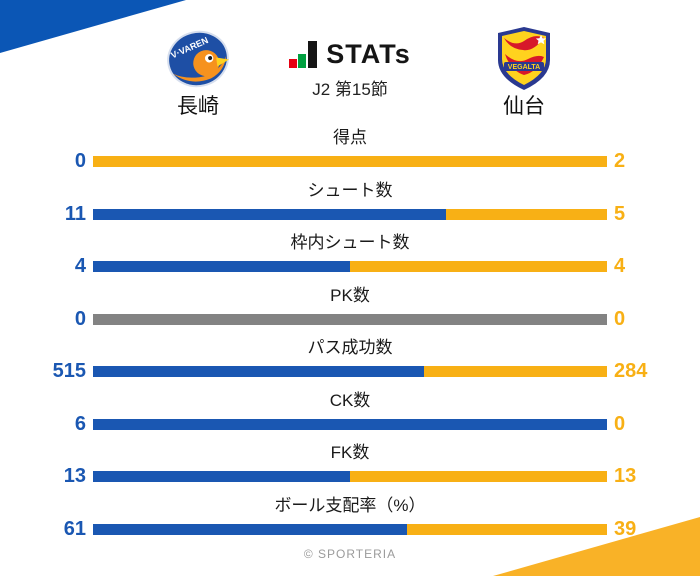 The height and width of the screenshot is (576, 700). I want to click on away-value: 4, so click(620, 266).